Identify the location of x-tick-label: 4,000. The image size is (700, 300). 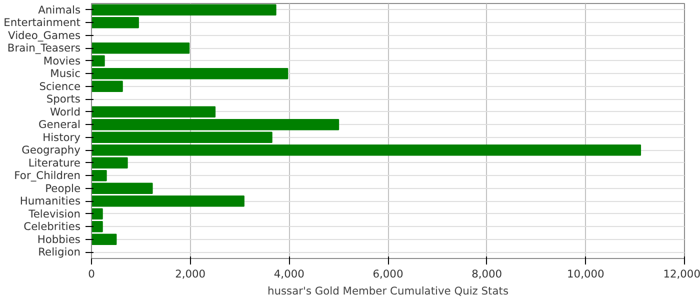
(289, 274).